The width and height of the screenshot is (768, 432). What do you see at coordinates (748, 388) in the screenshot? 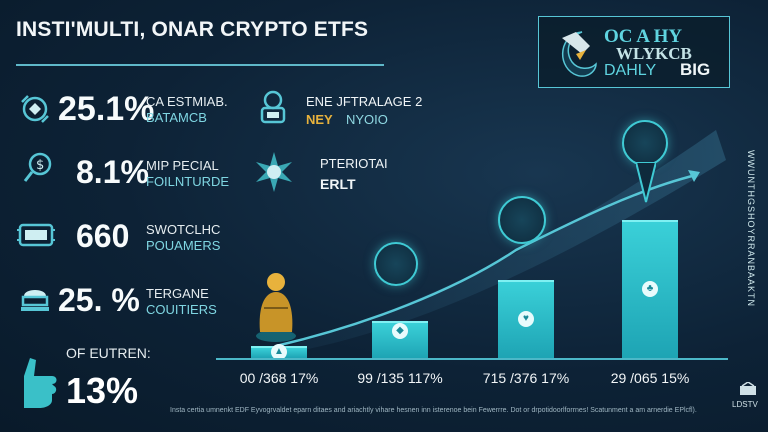
I see `corner-logo-icon` at bounding box center [748, 388].